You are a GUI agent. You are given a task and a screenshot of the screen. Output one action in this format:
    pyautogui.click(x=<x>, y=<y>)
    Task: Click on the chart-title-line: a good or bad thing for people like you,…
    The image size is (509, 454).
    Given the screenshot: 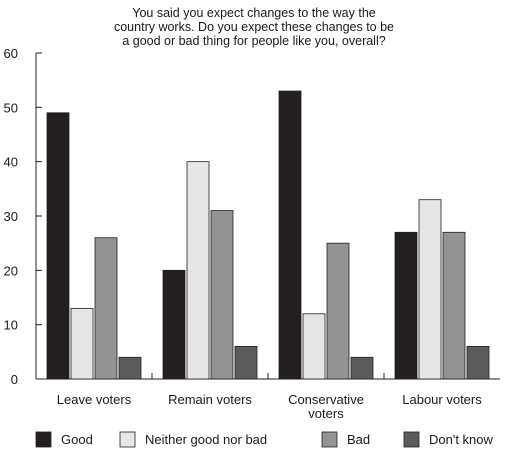 What is the action you would take?
    pyautogui.click(x=253, y=41)
    